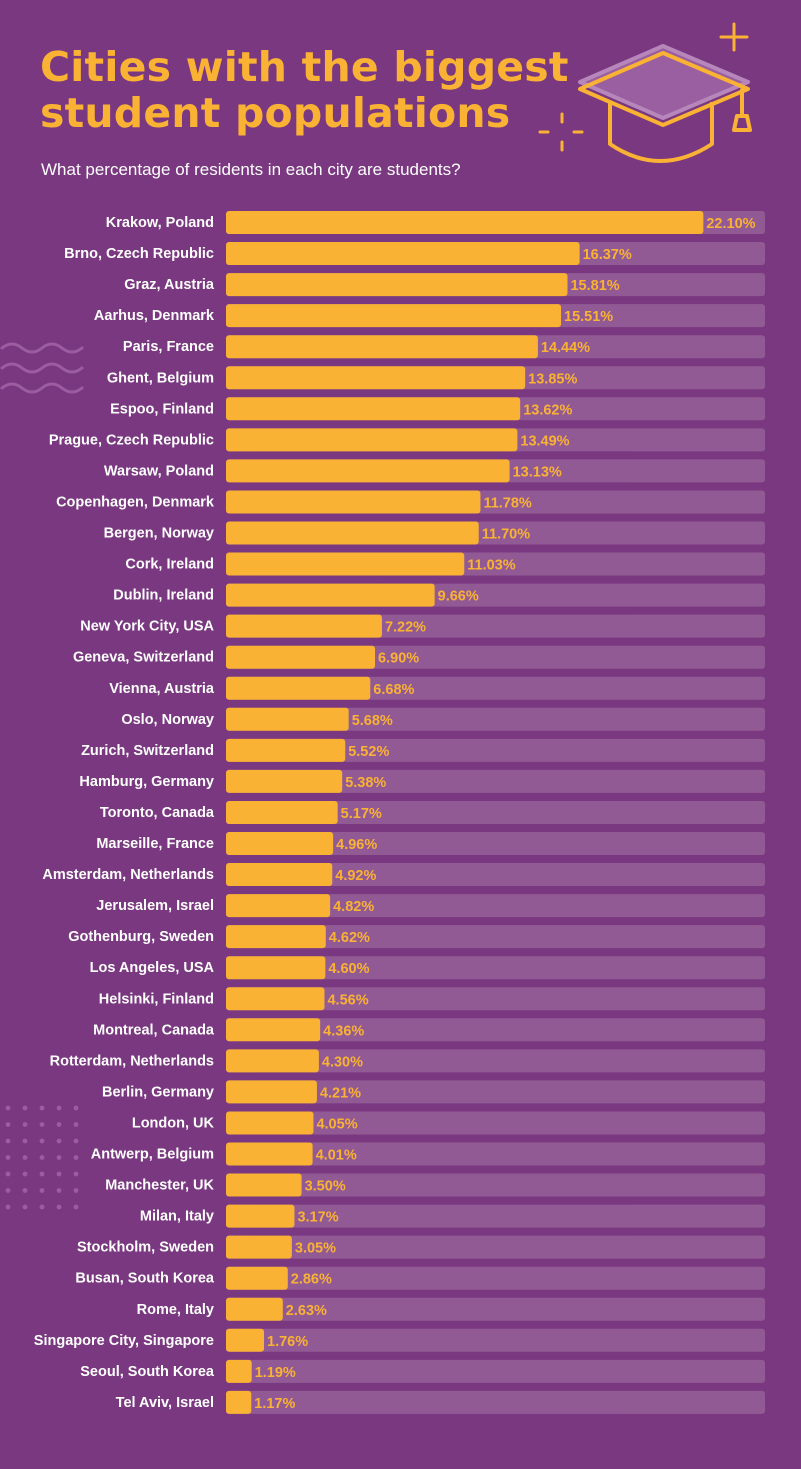 This screenshot has width=801, height=1469. Describe the element at coordinates (169, 565) in the screenshot. I see `category-label: Cork, Ireland` at that location.